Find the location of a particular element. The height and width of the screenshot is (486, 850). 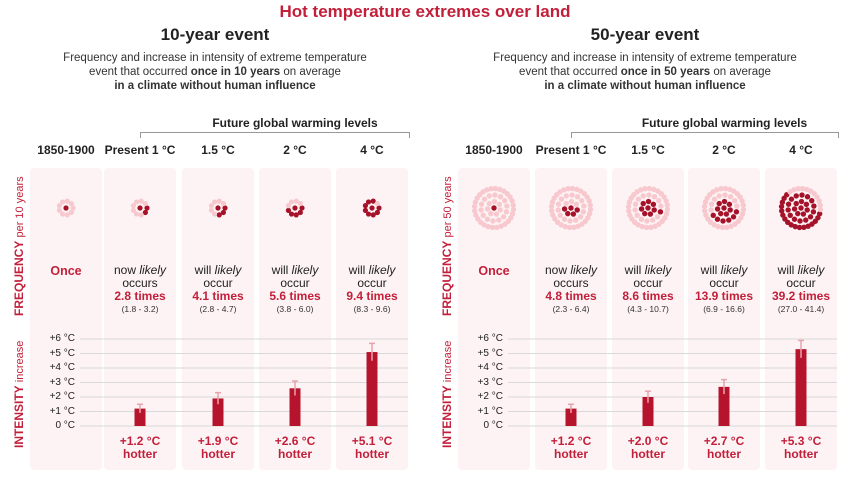

frequency-times: 2.8 times is located at coordinates (140, 296).